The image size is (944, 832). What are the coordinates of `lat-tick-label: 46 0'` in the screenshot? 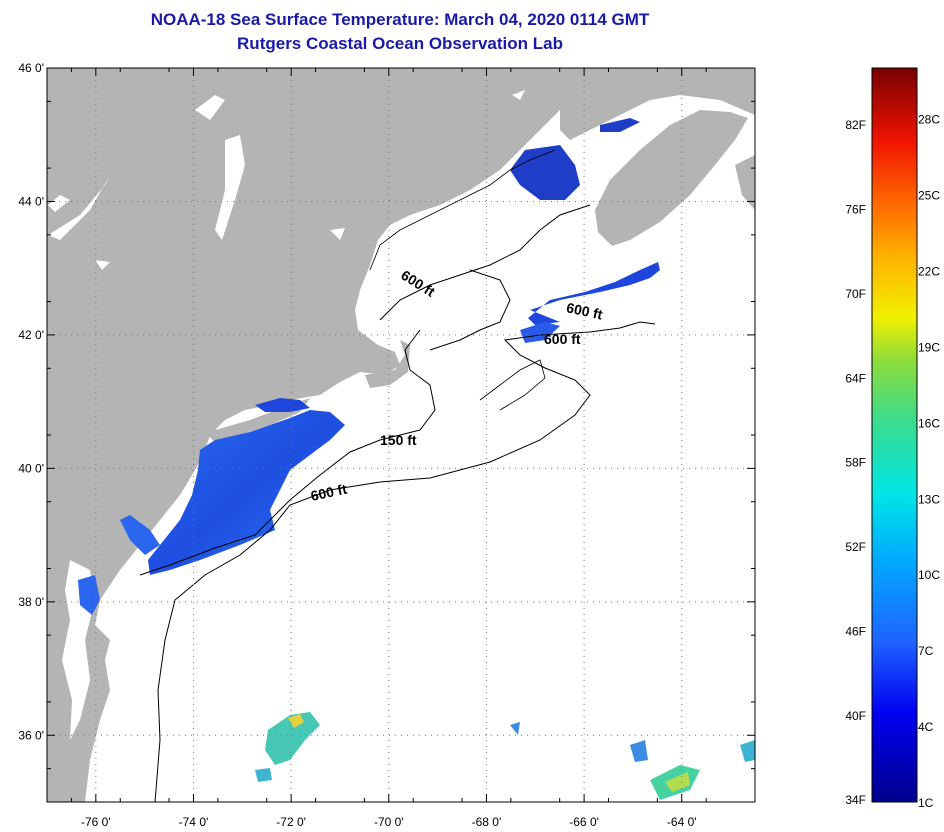 It's located at (31, 68).